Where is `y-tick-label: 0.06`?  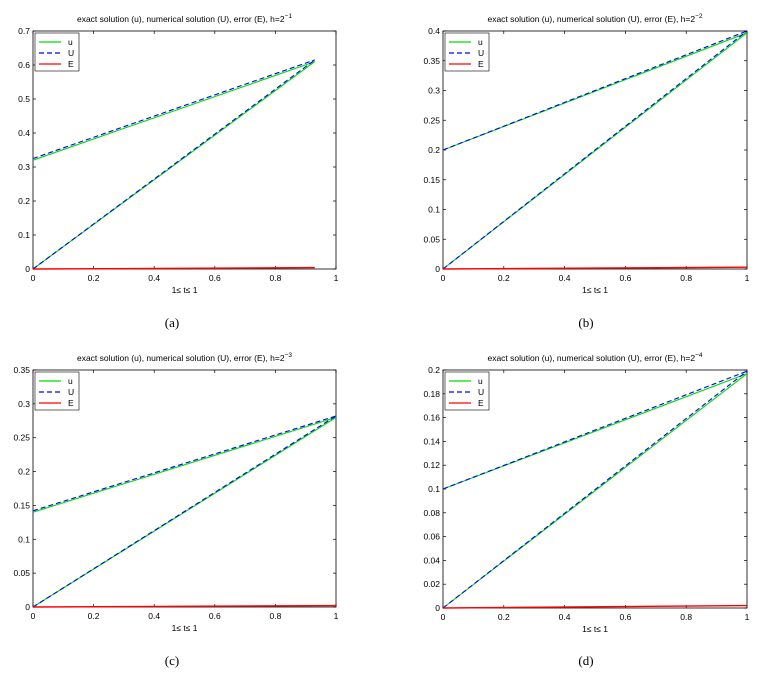
y-tick-label: 0.06 is located at coordinates (431, 537).